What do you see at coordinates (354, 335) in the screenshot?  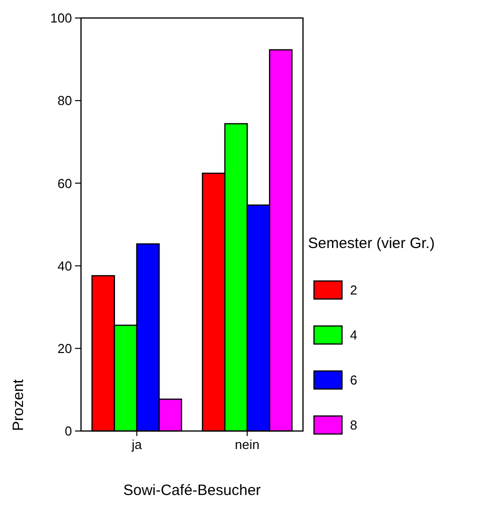 I see `legend-label: 4` at bounding box center [354, 335].